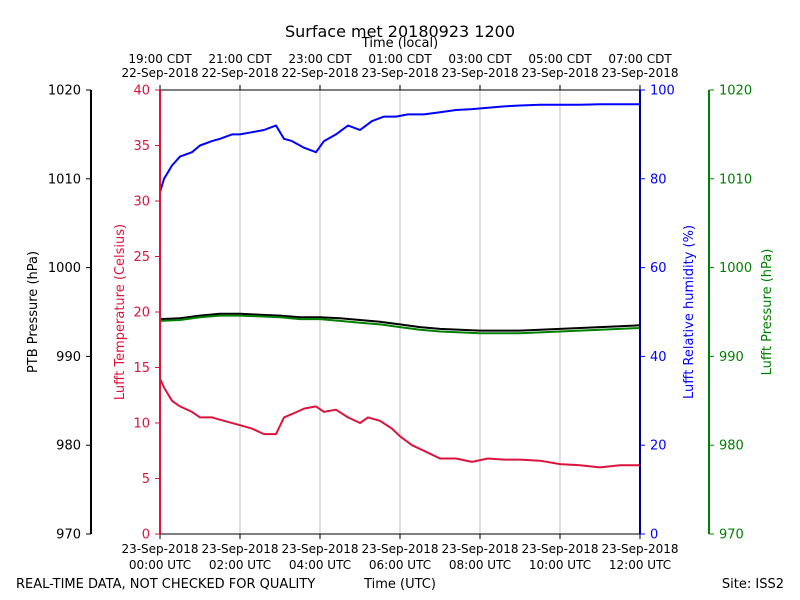 The width and height of the screenshot is (800, 600). What do you see at coordinates (662, 91) in the screenshot?
I see `humidity-tick-label: 100` at bounding box center [662, 91].